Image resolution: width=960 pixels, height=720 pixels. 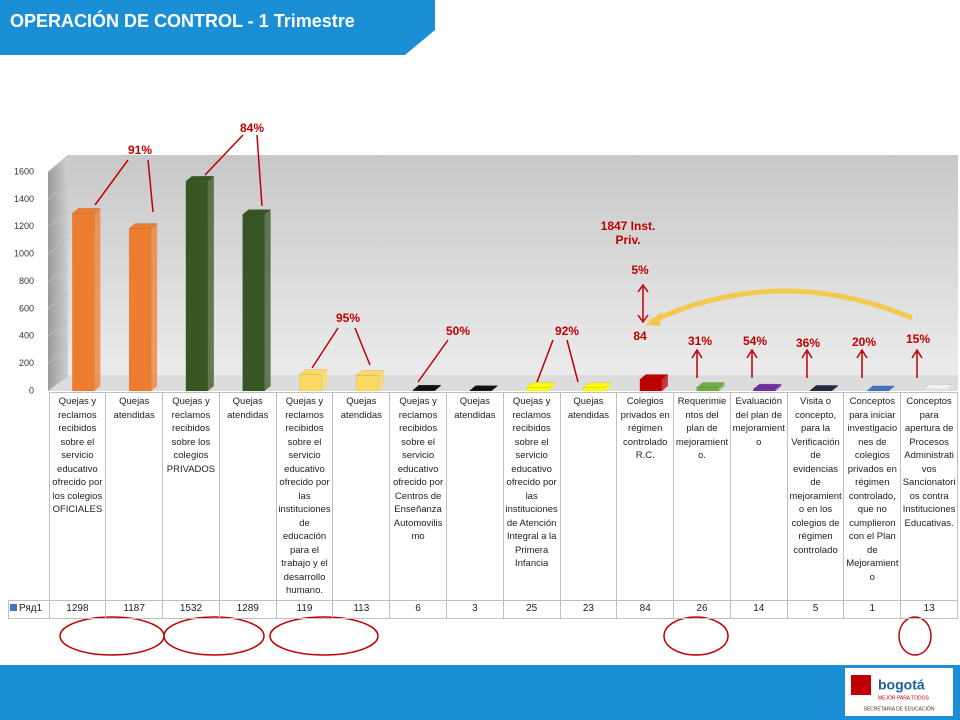 What do you see at coordinates (31, 390) in the screenshot?
I see `y-tick-label: 0` at bounding box center [31, 390].